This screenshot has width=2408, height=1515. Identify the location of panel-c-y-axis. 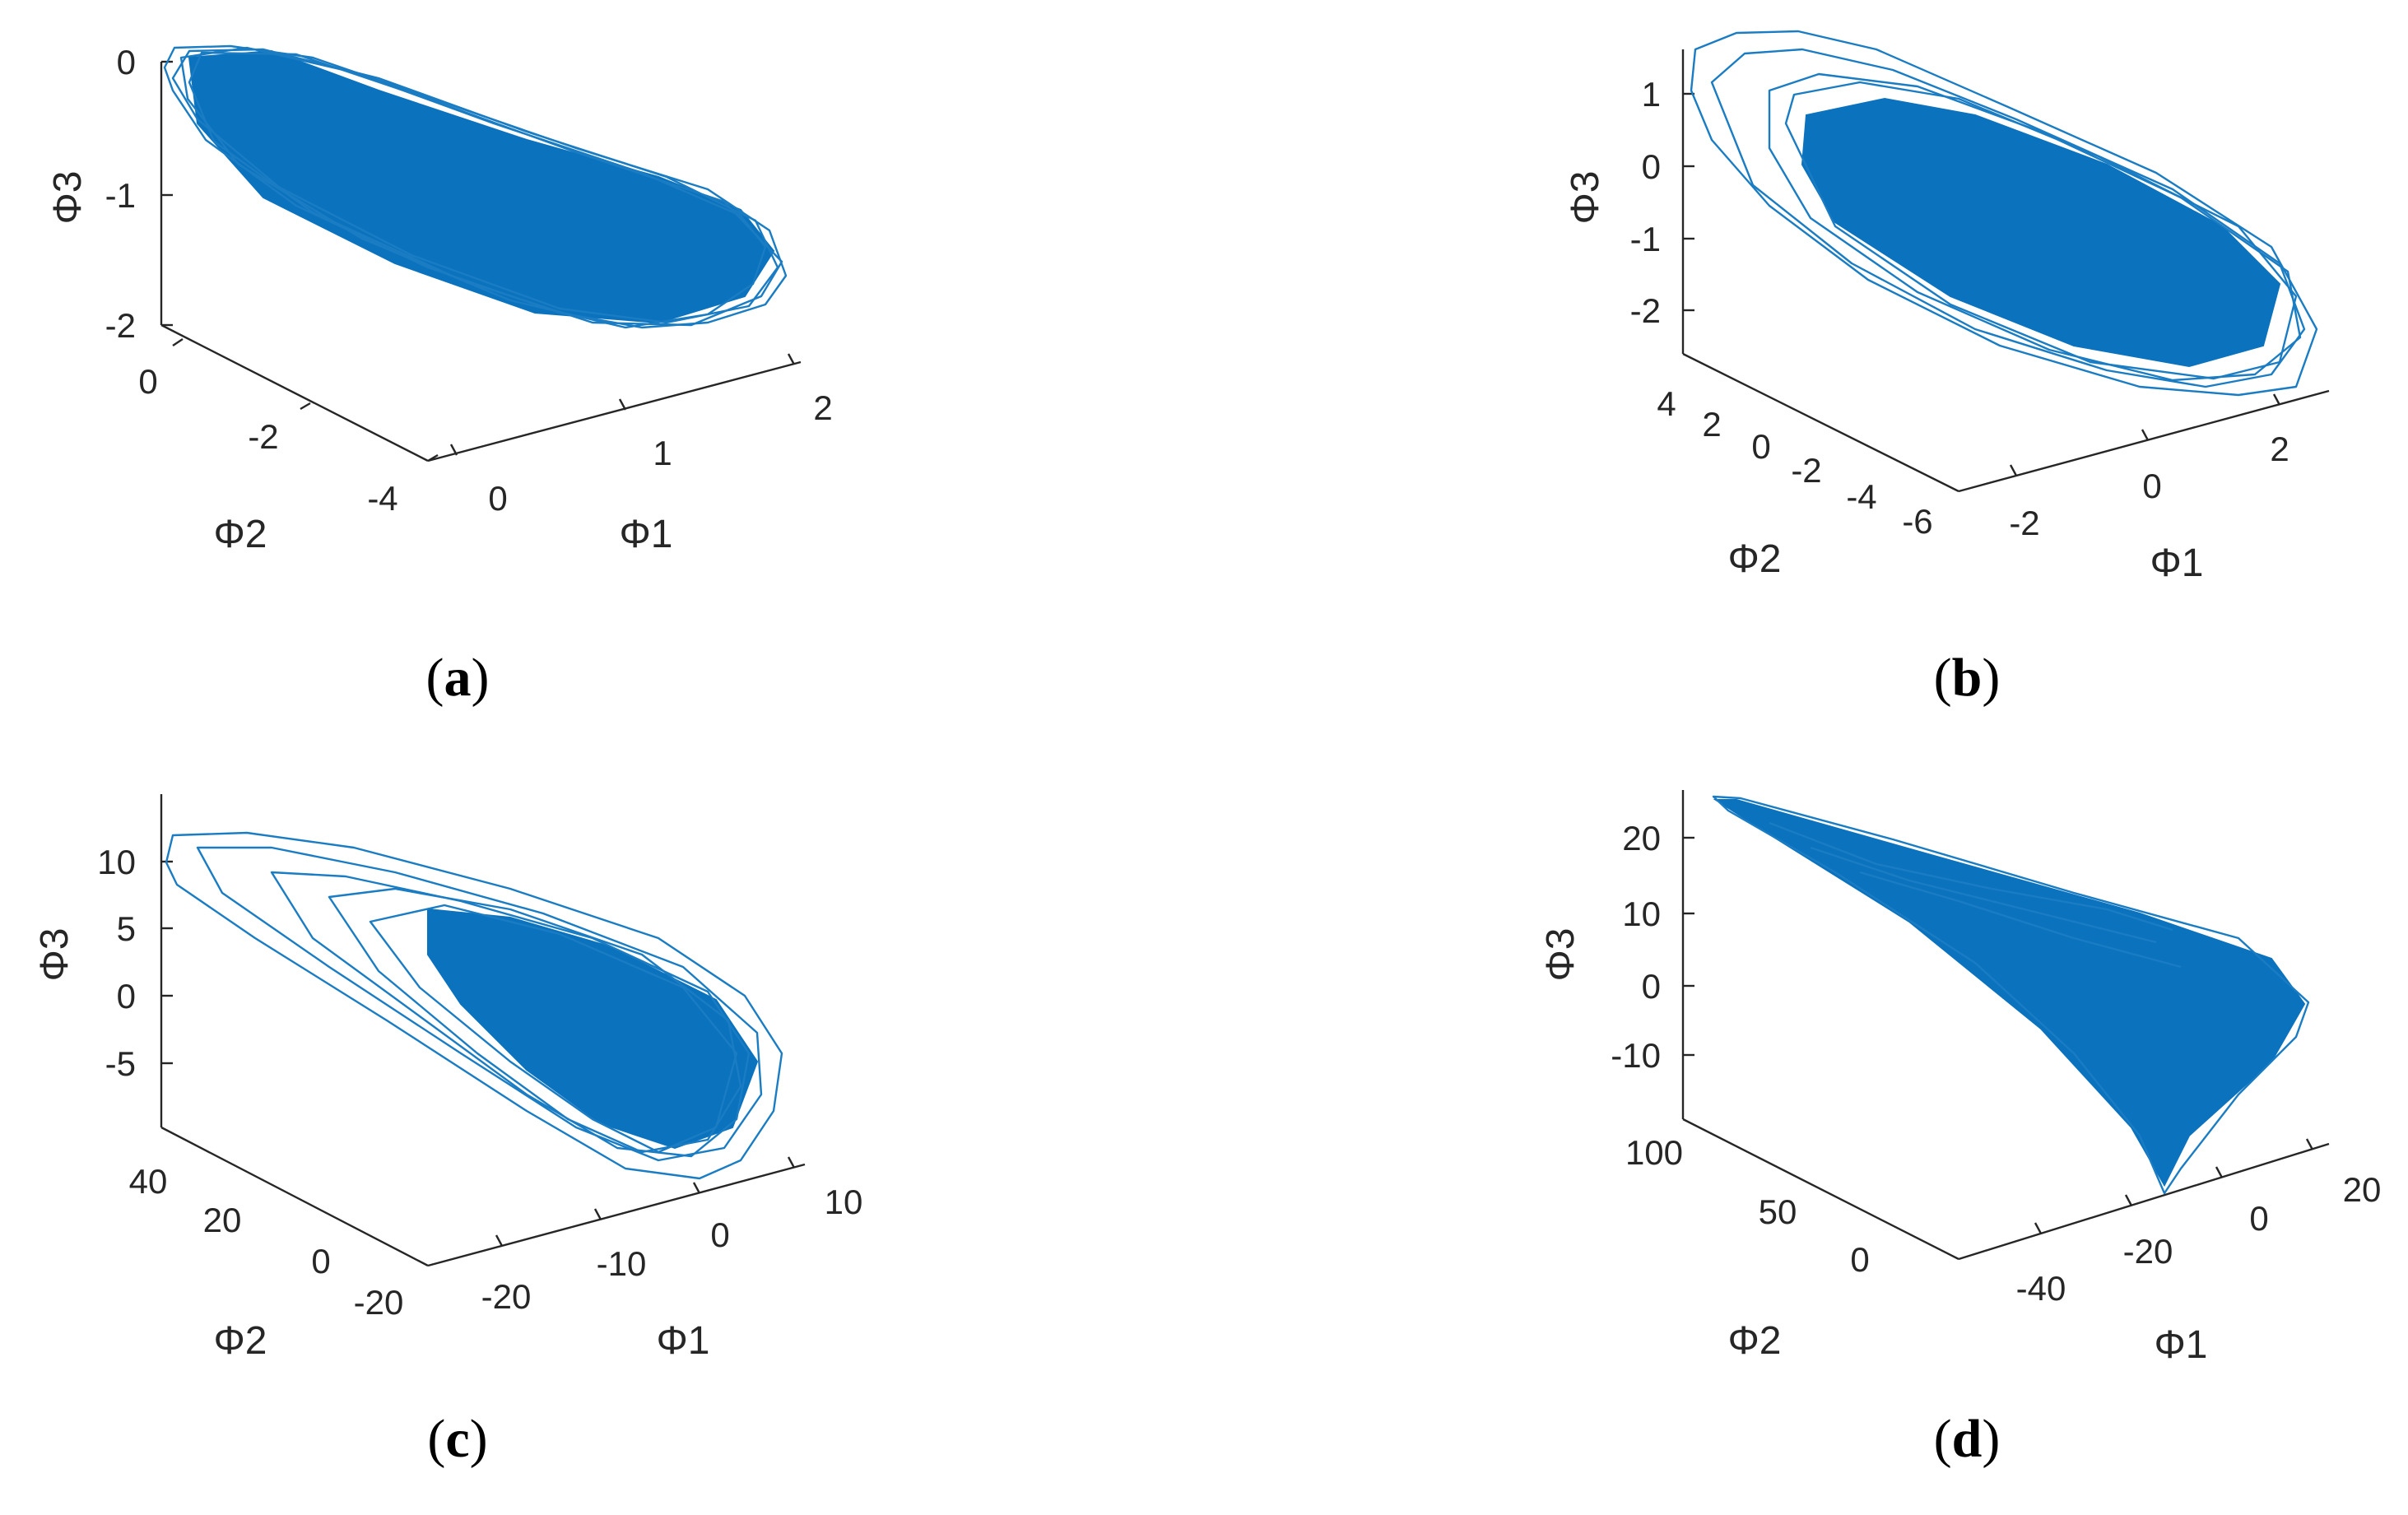
(294, 1196).